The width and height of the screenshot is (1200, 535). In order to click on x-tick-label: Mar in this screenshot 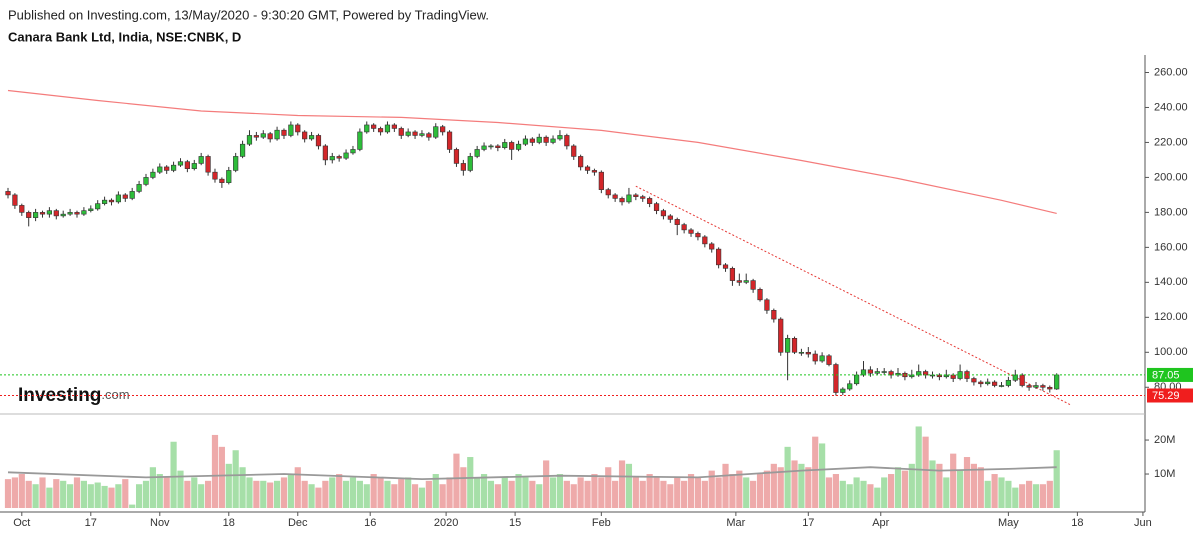, I will do `click(735, 523)`.